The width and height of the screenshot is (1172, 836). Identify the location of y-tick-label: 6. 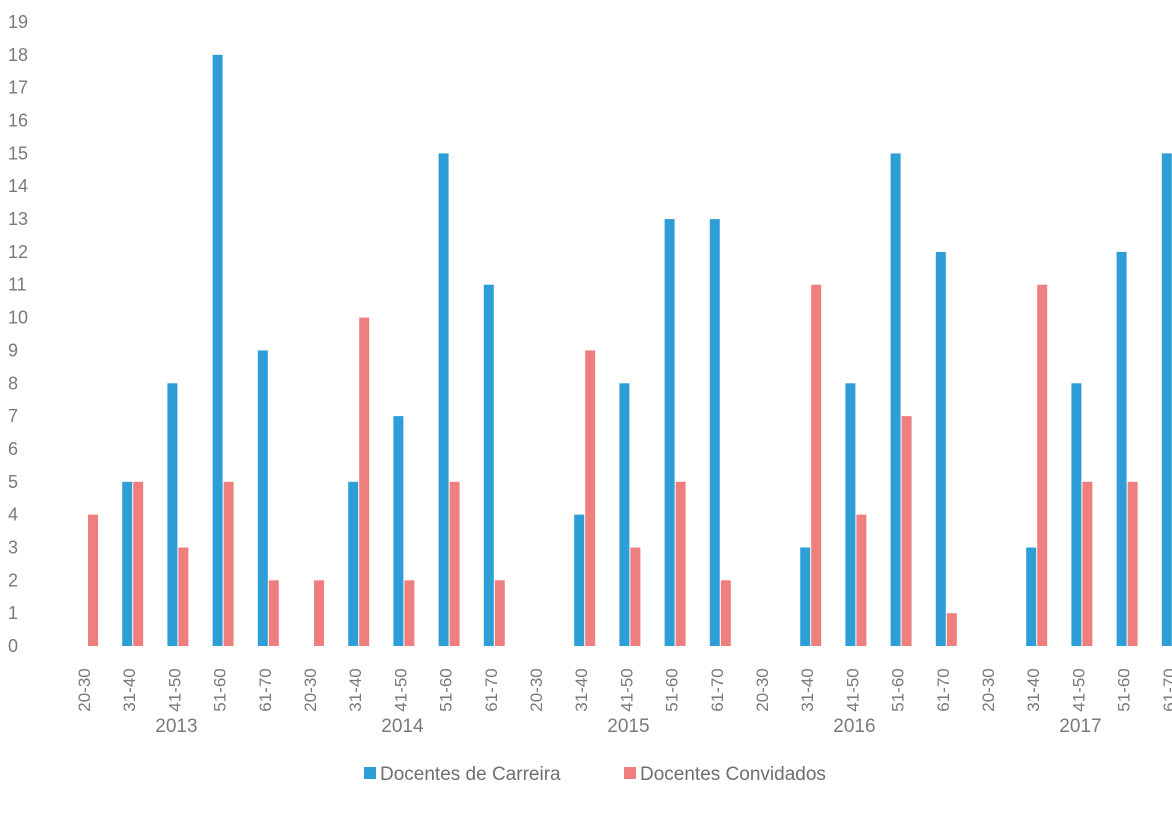
(13, 449).